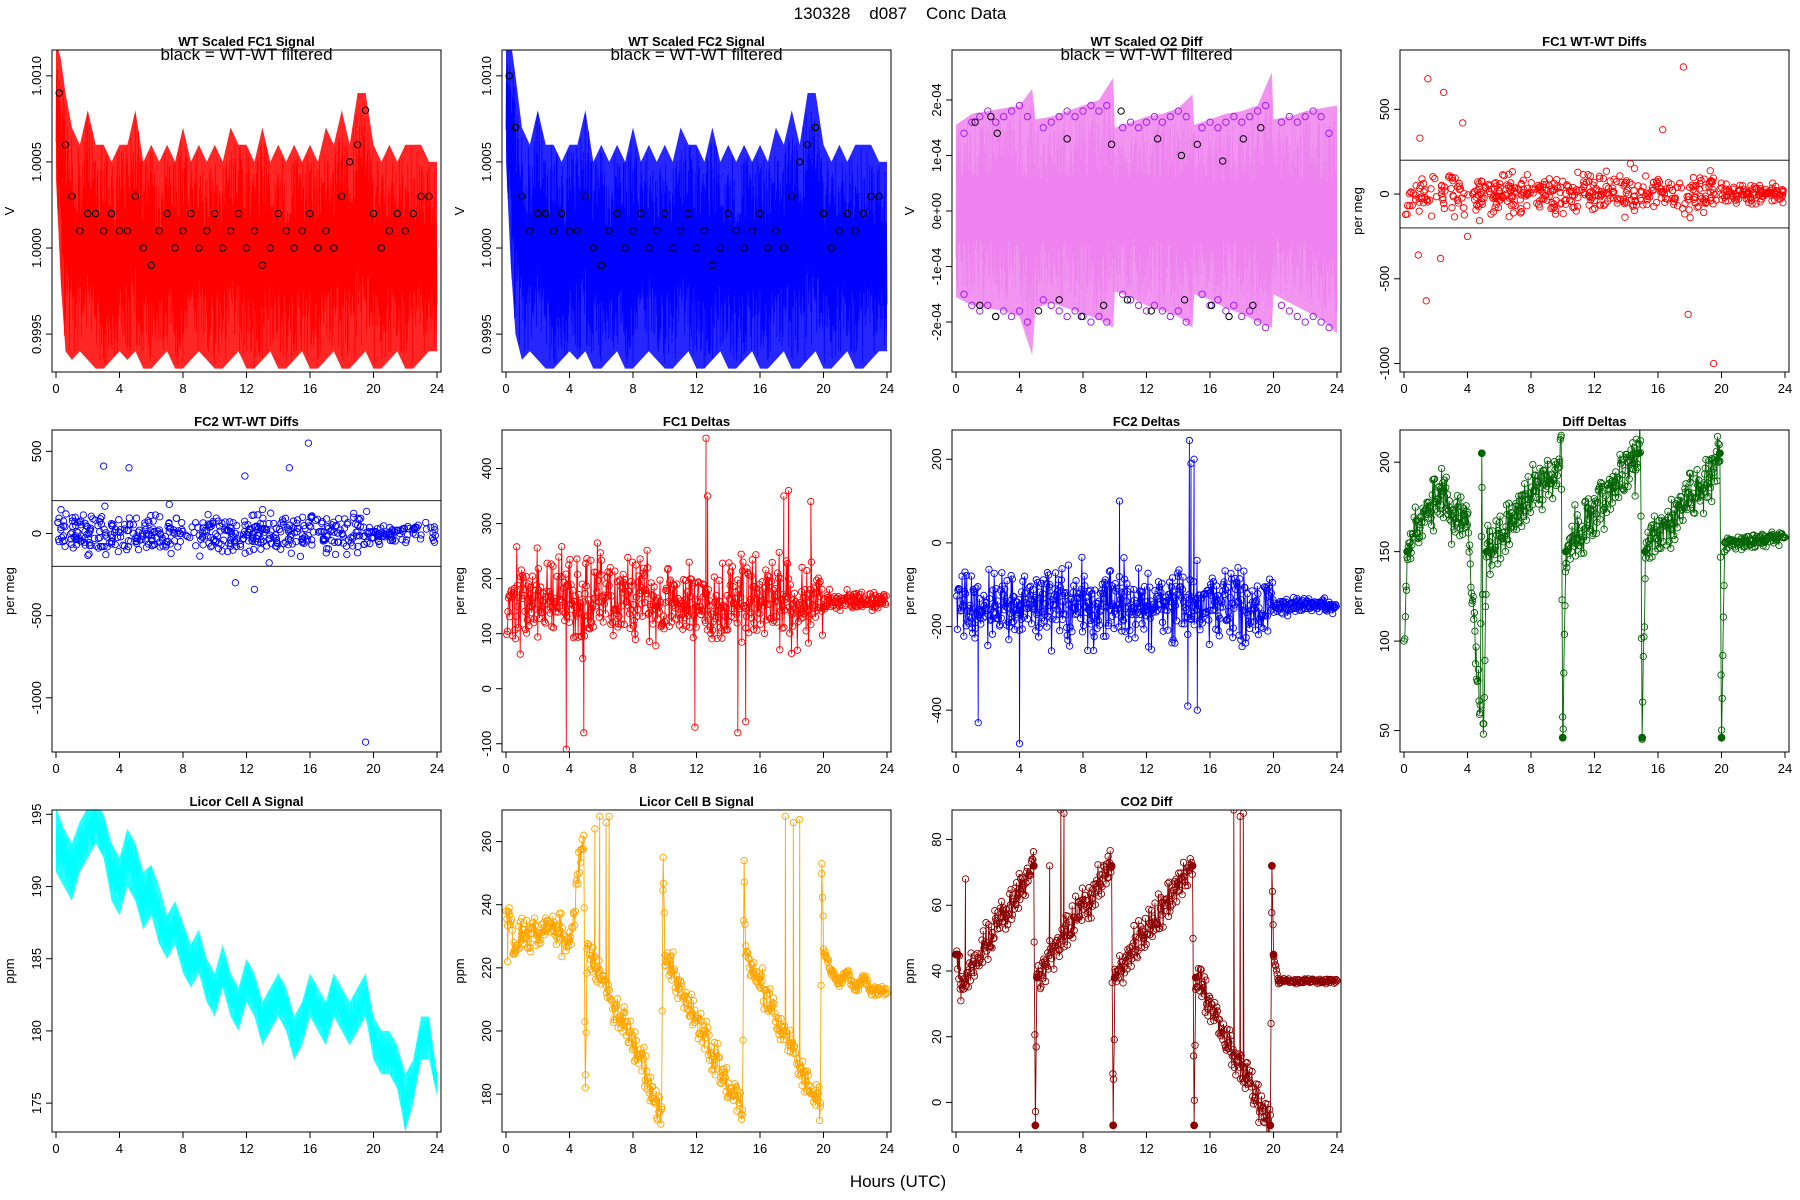 The height and width of the screenshot is (1200, 1800). I want to click on y-axis-label: ppm, so click(459, 970).